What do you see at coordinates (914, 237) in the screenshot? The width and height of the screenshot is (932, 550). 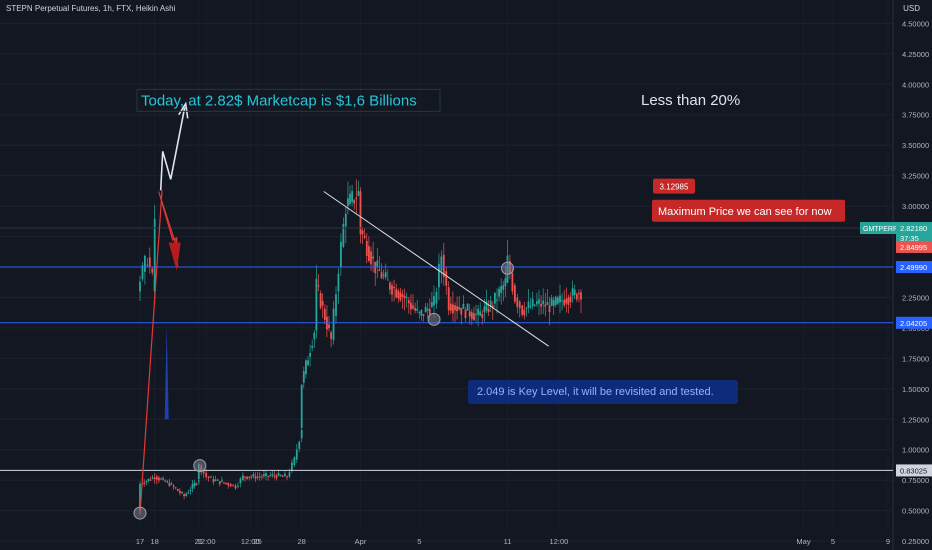 I see `countdown-tag` at bounding box center [914, 237].